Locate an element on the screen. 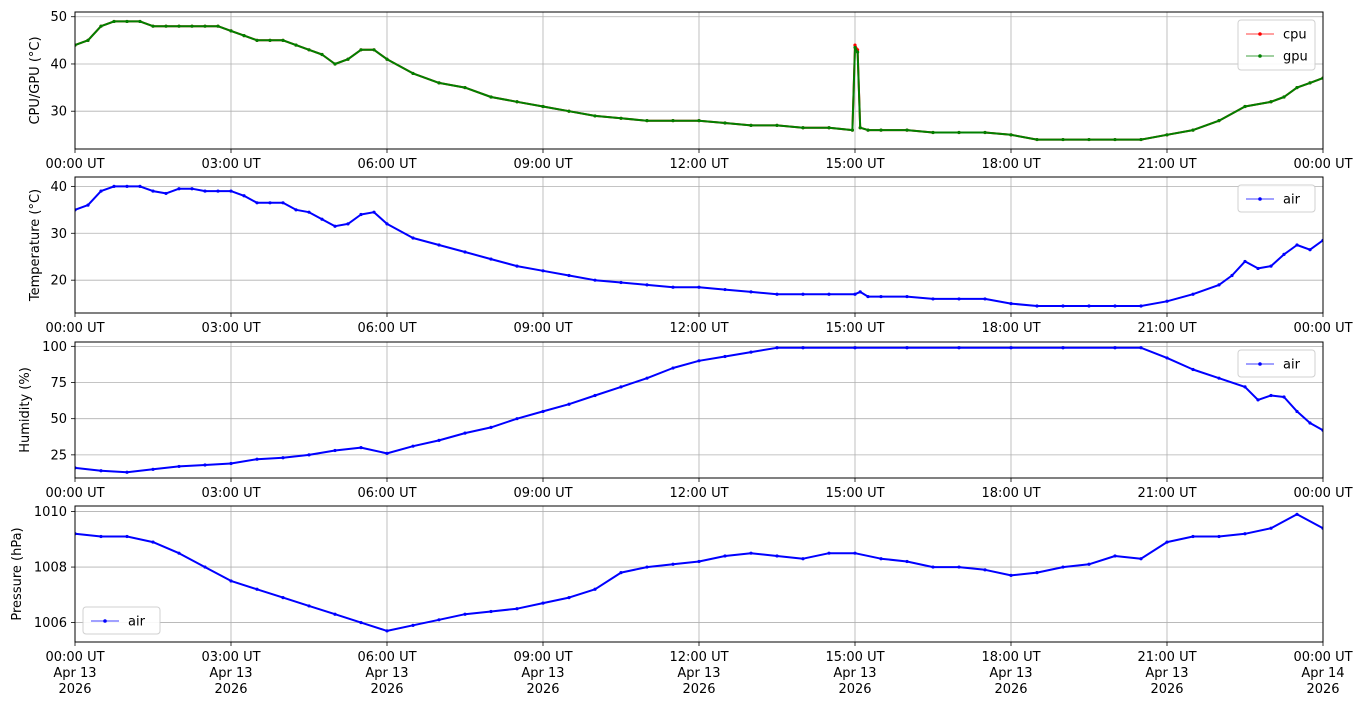 This screenshot has width=1364, height=713. legend-marker-gpu is located at coordinates (1260, 56).